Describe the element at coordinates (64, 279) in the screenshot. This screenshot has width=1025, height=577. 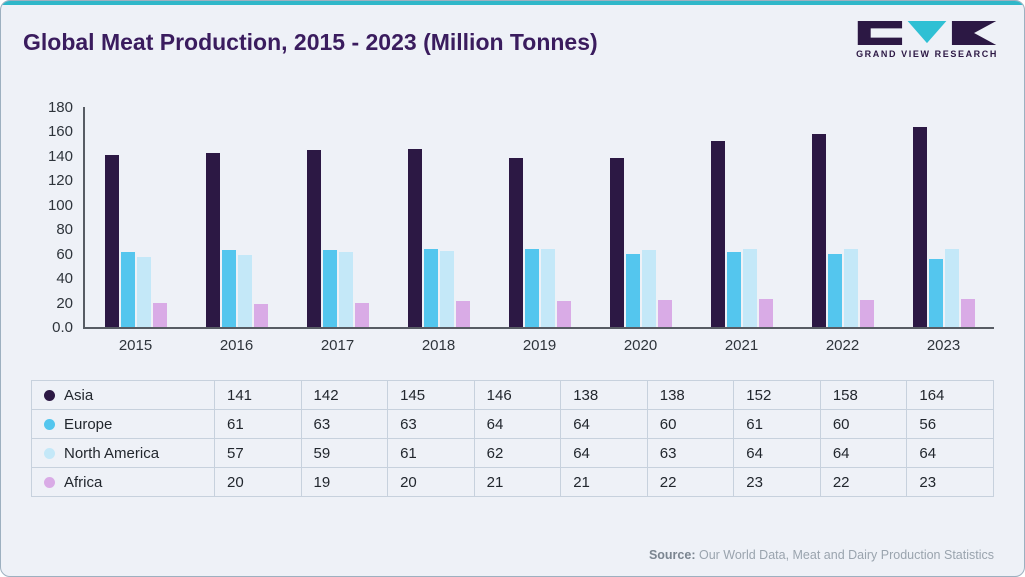
I see `y-tick-label: 40` at that location.